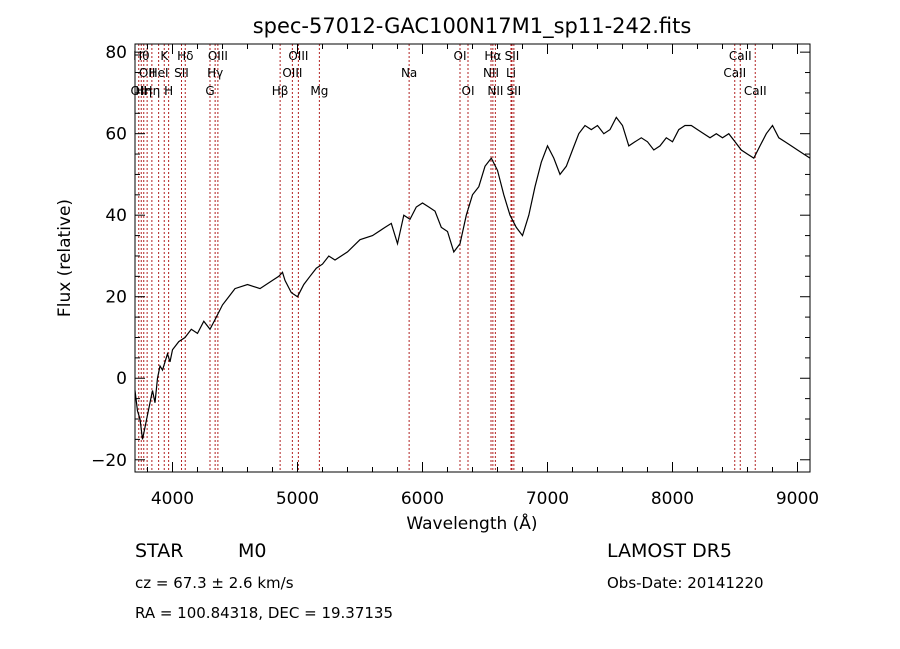  Describe the element at coordinates (116, 53) in the screenshot. I see `y-tick-label: 80` at that location.